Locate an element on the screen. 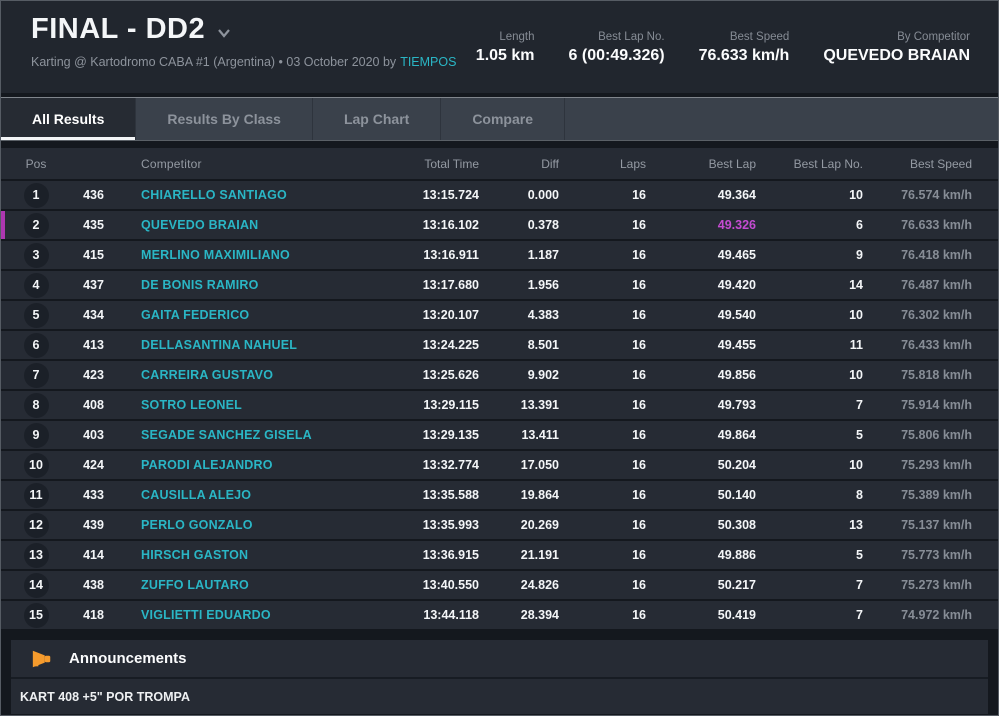 This screenshot has width=999, height=716. position-badge: 2 is located at coordinates (36, 225).